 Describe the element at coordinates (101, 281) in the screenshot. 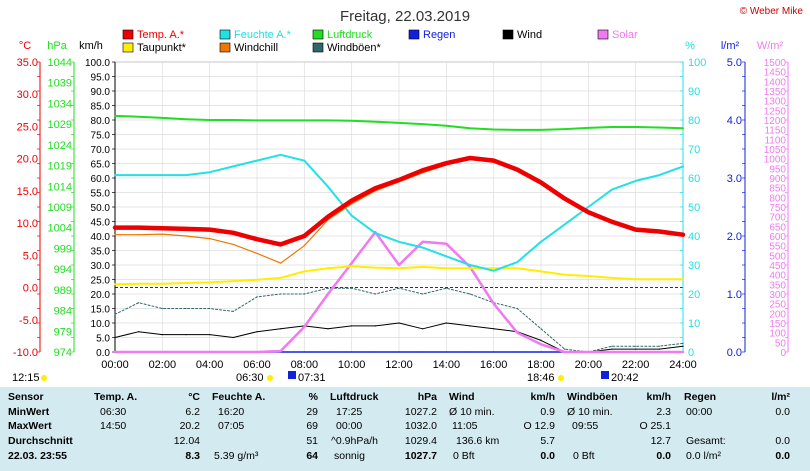

I see `tick-label-wind: 25.0` at that location.